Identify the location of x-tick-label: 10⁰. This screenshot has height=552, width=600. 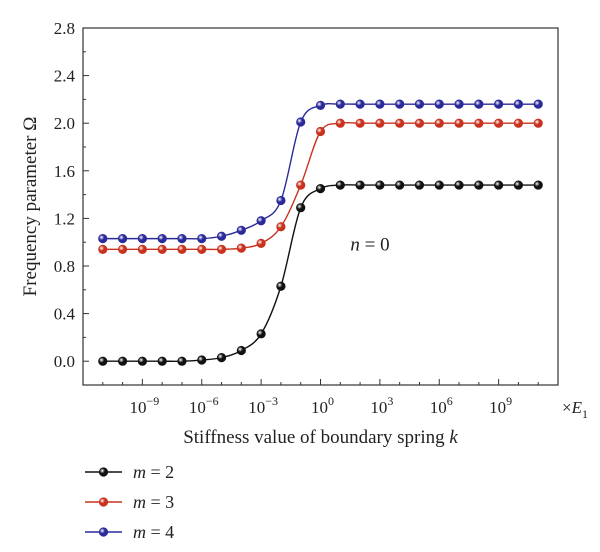
(322, 405).